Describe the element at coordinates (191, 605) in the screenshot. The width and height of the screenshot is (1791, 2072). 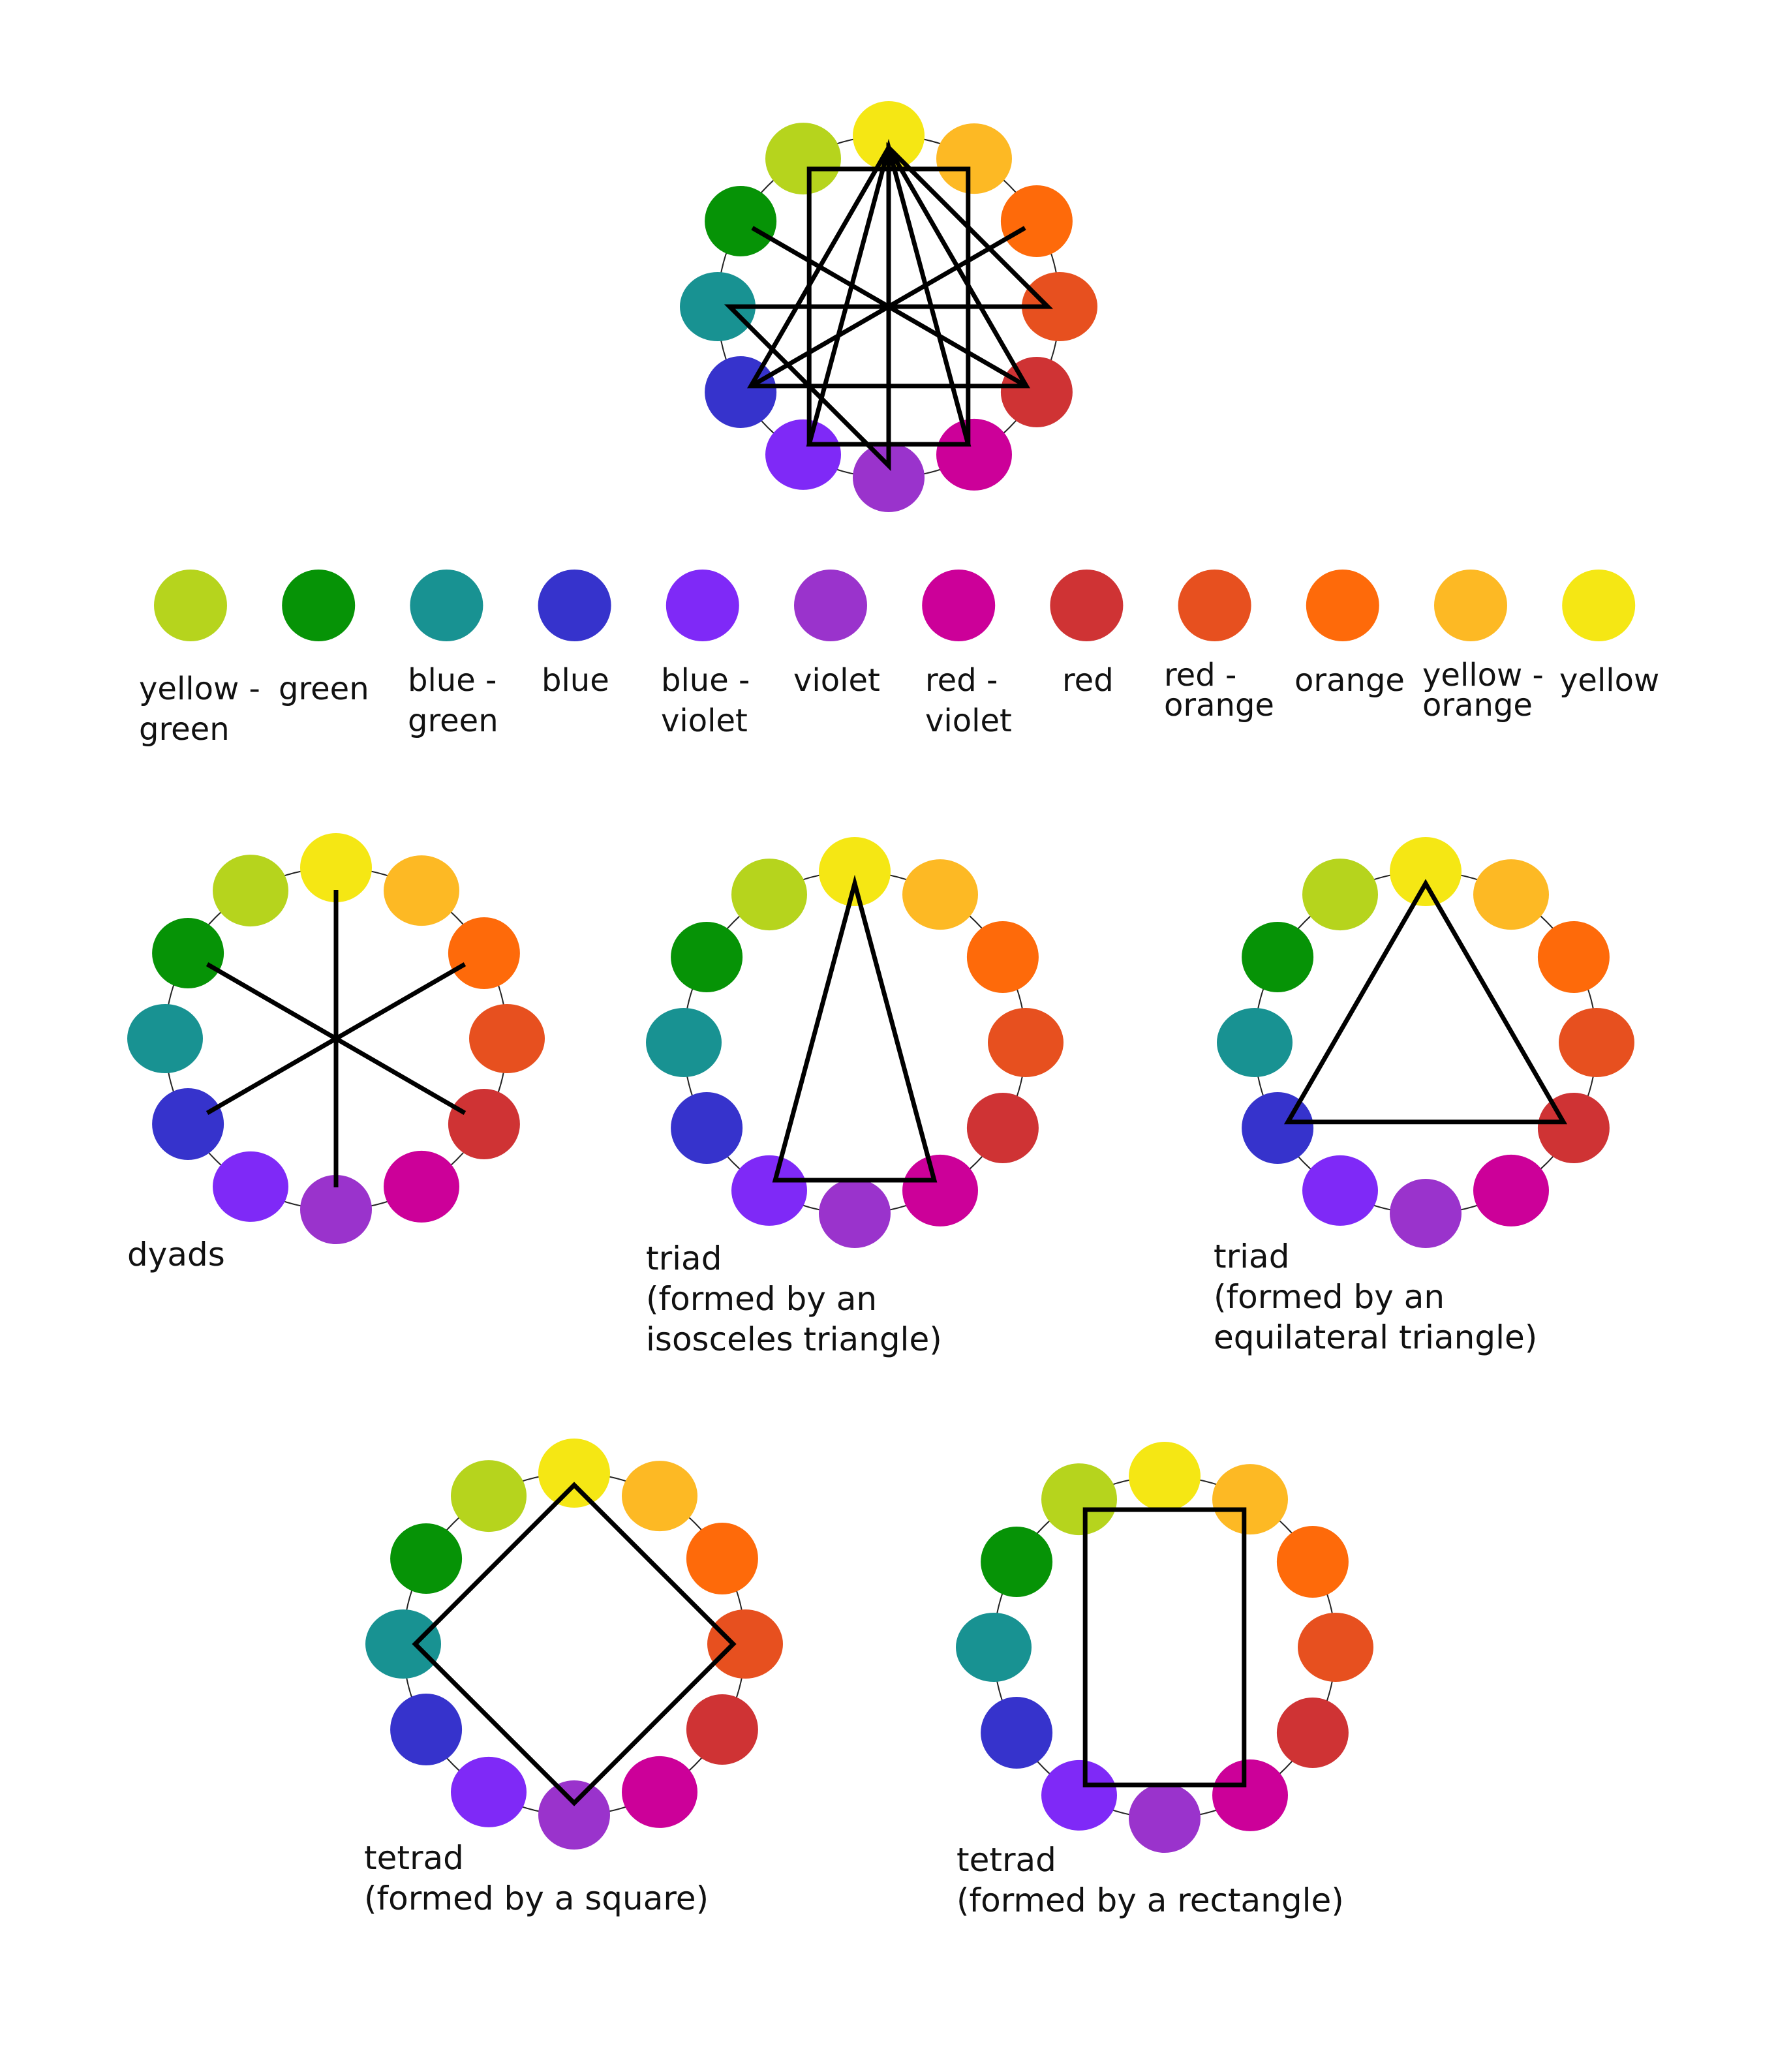
I see `legend-swatch-yellow-green` at that location.